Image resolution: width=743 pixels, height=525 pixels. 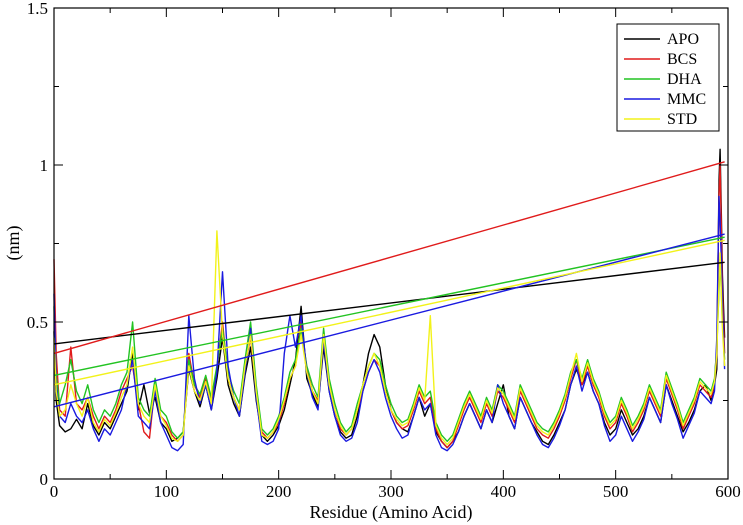 What do you see at coordinates (44, 165) in the screenshot?
I see `y-tick-label: 1` at bounding box center [44, 165].